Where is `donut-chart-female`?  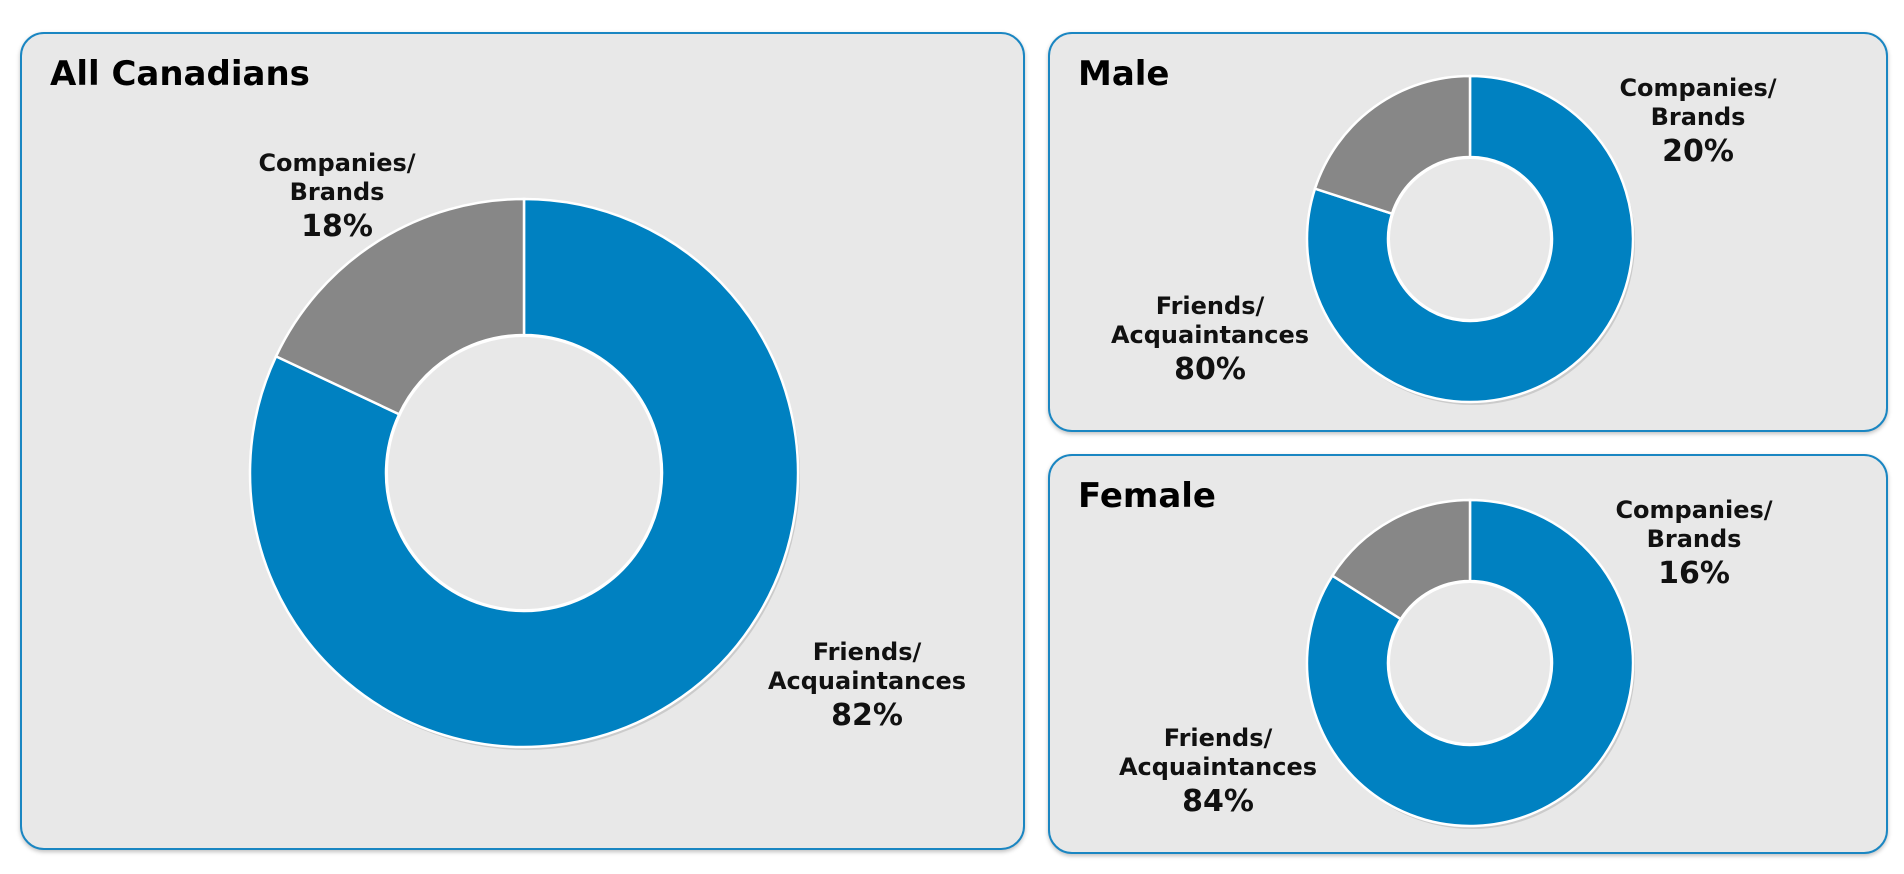 donut-chart-female is located at coordinates (1470, 663).